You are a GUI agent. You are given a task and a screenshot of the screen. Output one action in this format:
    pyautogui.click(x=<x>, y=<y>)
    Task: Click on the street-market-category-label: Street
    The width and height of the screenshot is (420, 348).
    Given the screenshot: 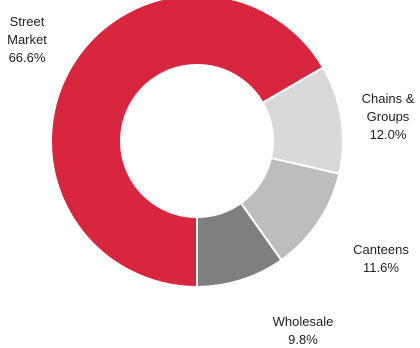 What is the action you would take?
    pyautogui.click(x=27, y=21)
    